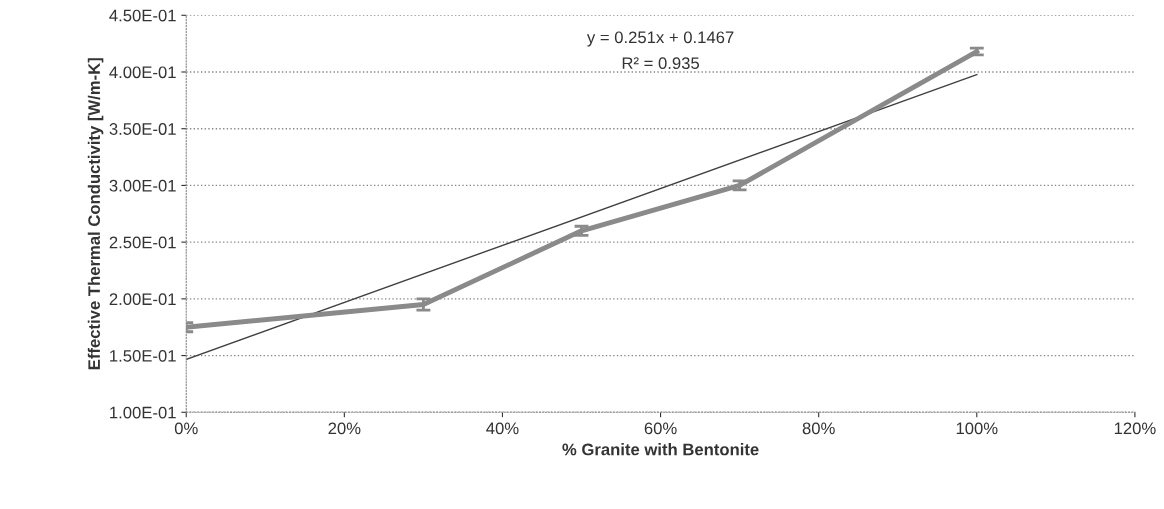 This screenshot has width=1164, height=509. What do you see at coordinates (1135, 428) in the screenshot?
I see `x-tick-label: 120%` at bounding box center [1135, 428].